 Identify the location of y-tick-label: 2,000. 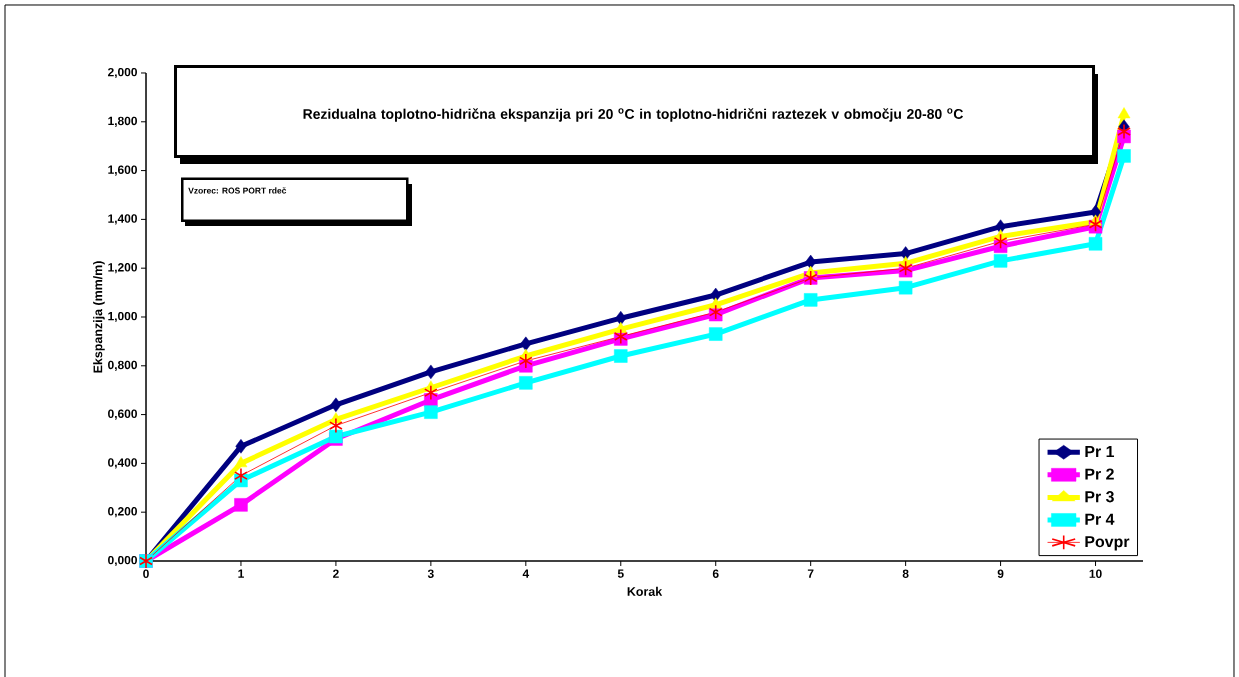
(122, 73).